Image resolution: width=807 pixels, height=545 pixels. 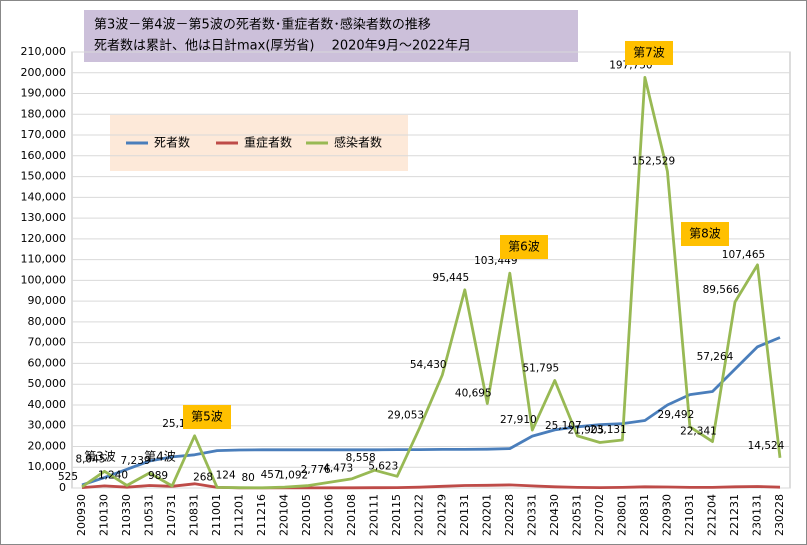 What do you see at coordinates (666, 515) in the screenshot?
I see `x-tick-label: 220930` at bounding box center [666, 515].